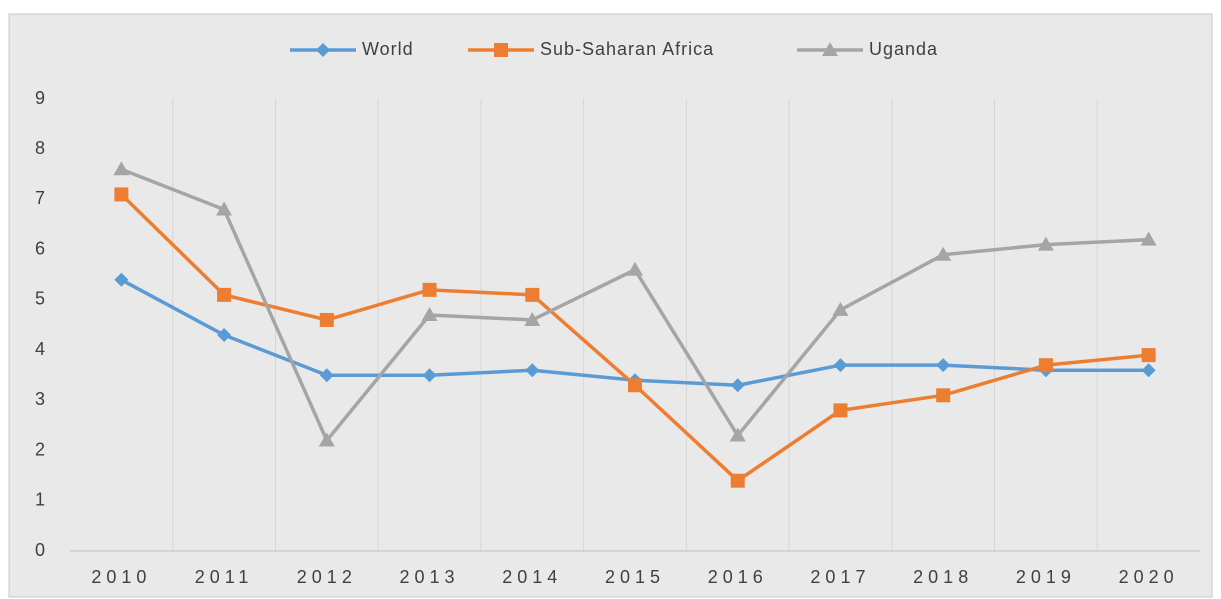 The height and width of the screenshot is (599, 1221). What do you see at coordinates (40, 449) in the screenshot?
I see `y-tick-label: 2` at bounding box center [40, 449].